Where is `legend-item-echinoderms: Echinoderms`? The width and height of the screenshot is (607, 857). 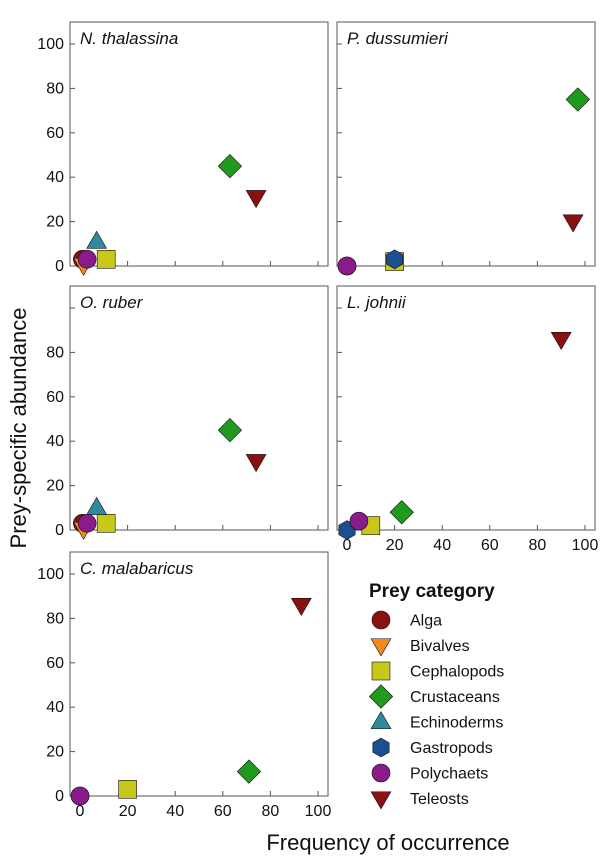 legend-item-echinoderms: Echinoderms is located at coordinates (436, 721).